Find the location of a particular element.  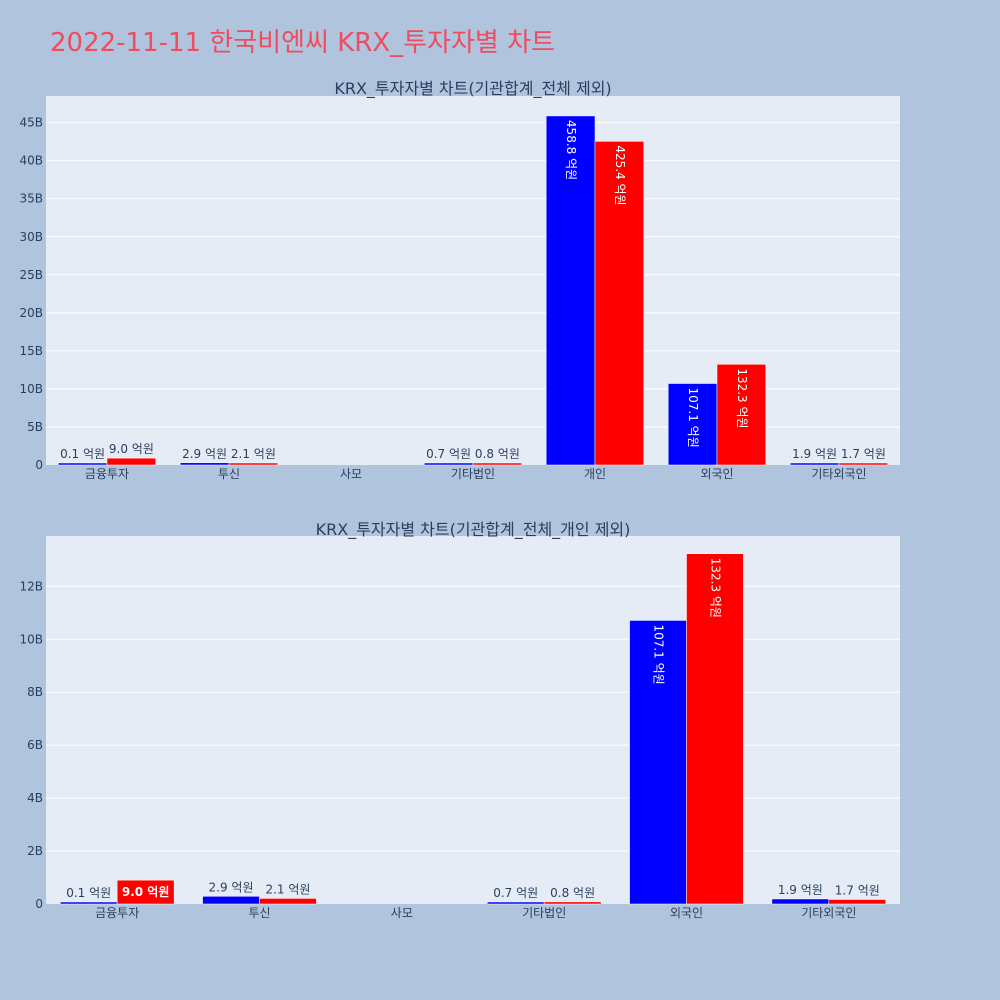

y-tick-label: 35B is located at coordinates (31, 199).